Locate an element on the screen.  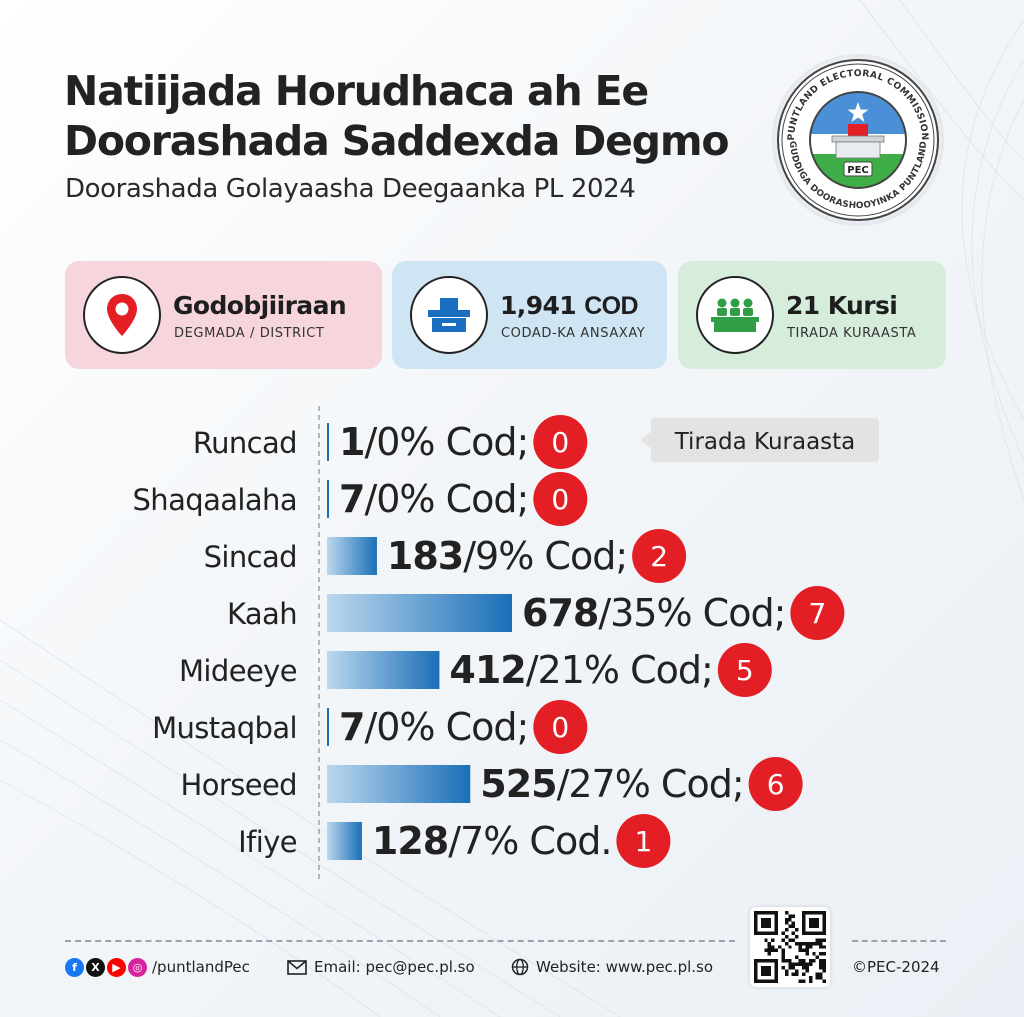
category-label: Ifiye is located at coordinates (267, 842).